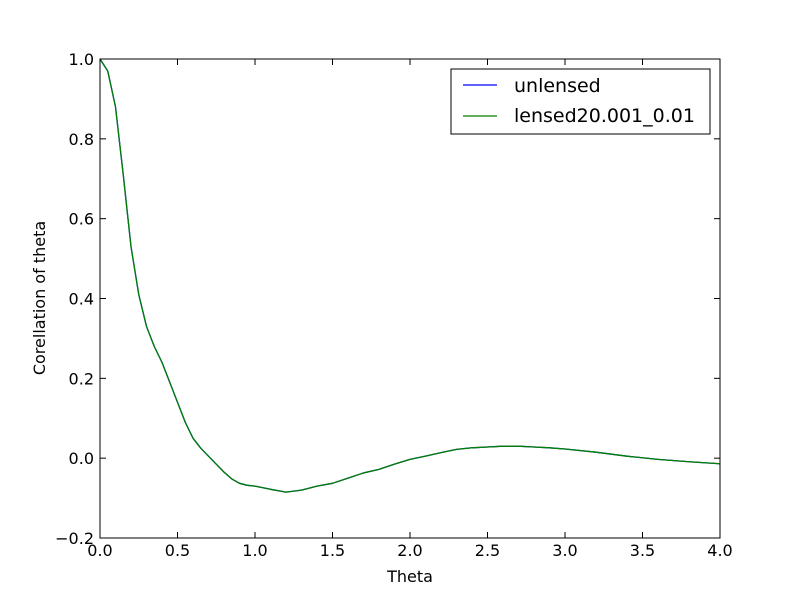 The height and width of the screenshot is (597, 800). Describe the element at coordinates (81, 139) in the screenshot. I see `y-tick-label: 0.8` at that location.